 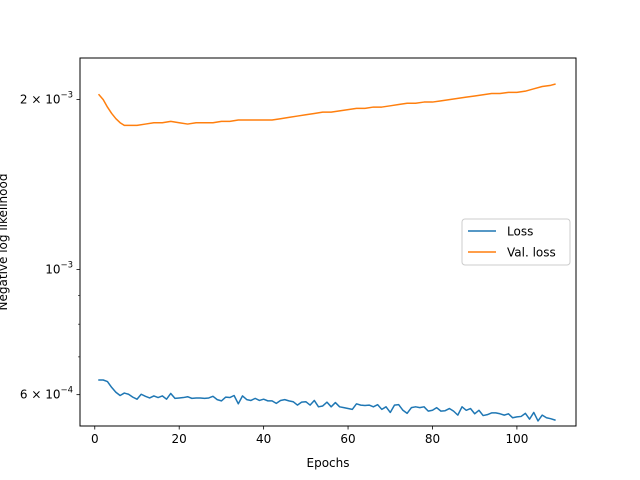 I want to click on x-axis-label: Epochs, so click(x=328, y=463).